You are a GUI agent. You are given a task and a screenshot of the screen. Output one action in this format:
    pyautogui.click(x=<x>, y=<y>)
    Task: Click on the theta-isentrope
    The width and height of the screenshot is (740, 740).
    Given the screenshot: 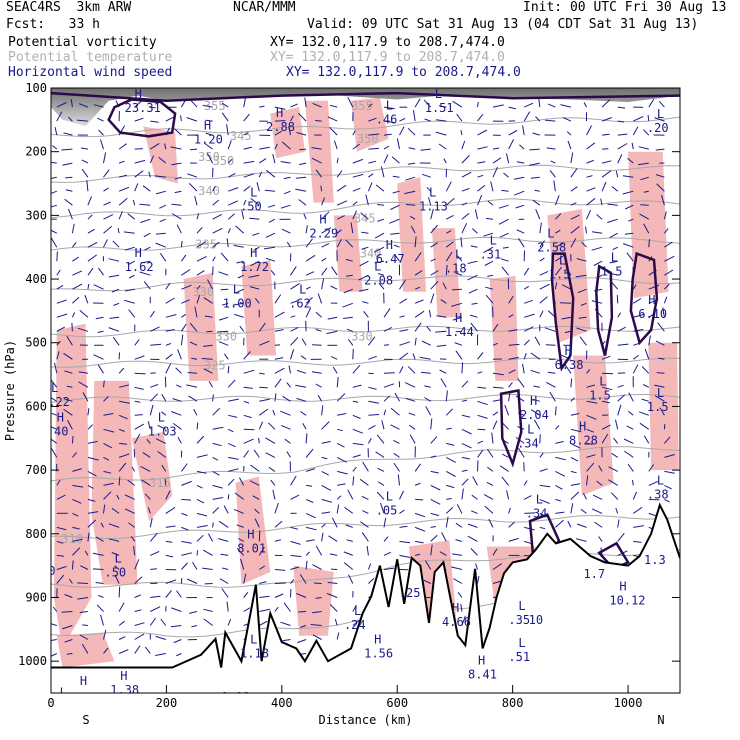 What is the action you would take?
    pyautogui.click(x=365, y=173)
    